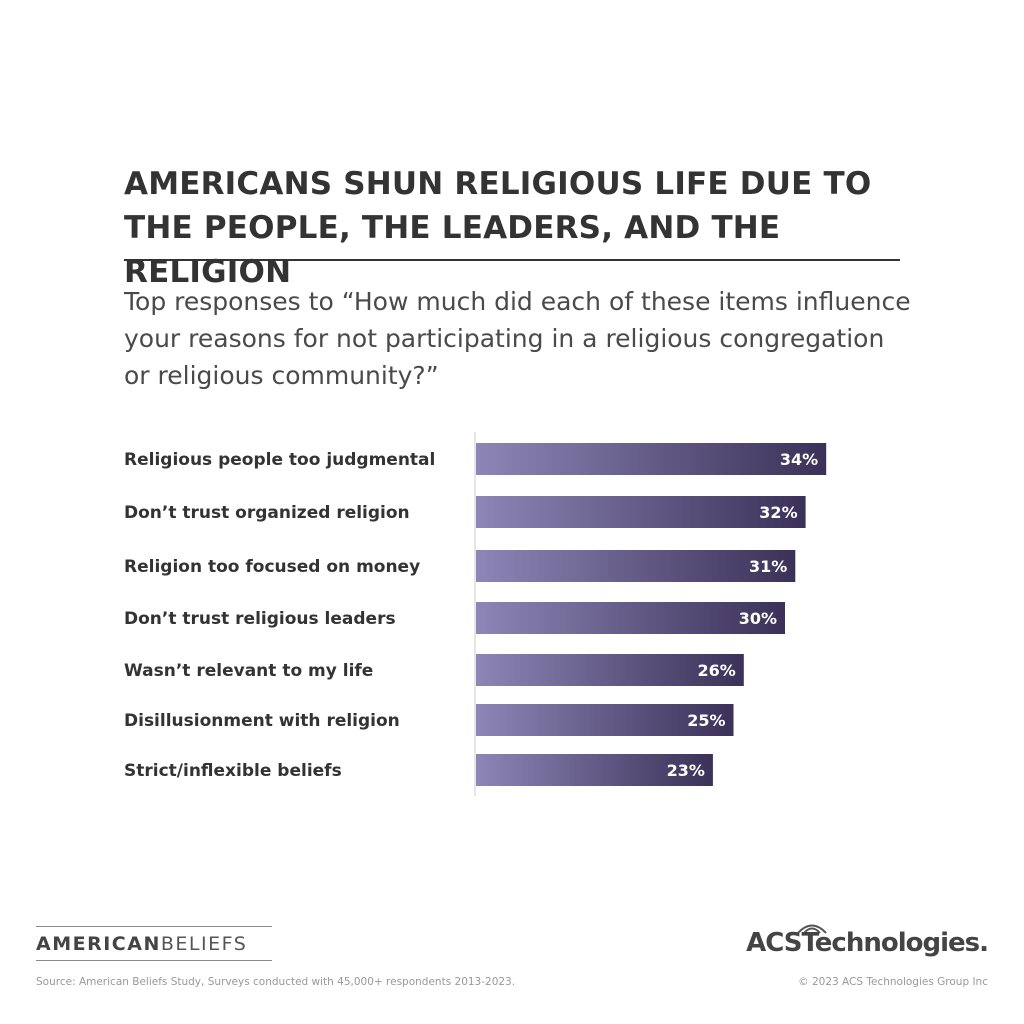  What do you see at coordinates (778, 512) in the screenshot?
I see `bar-value-label: 32%` at bounding box center [778, 512].